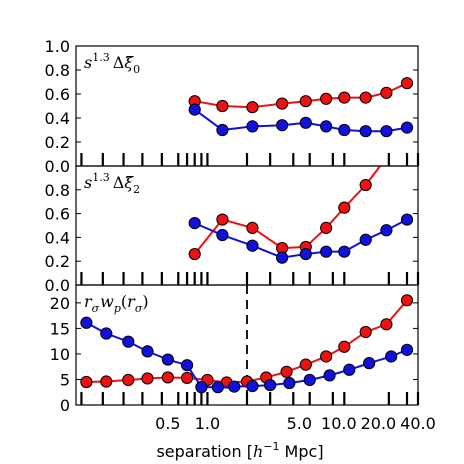 This screenshot has width=464, height=464. I want to click on x-tick-label: 1.0, so click(207, 423).